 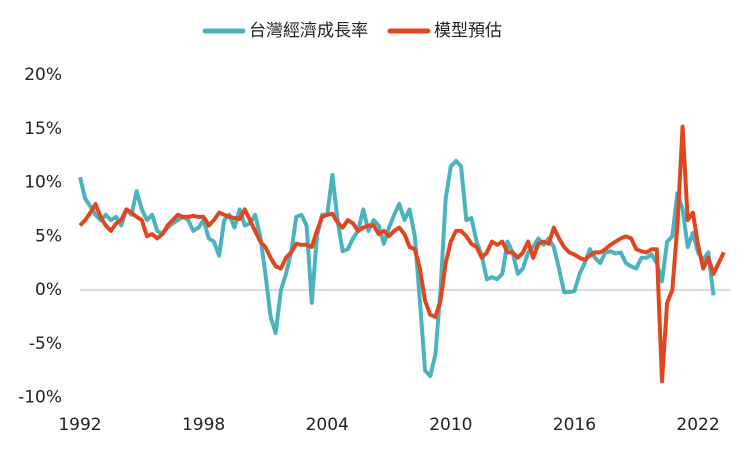 What do you see at coordinates (79, 425) in the screenshot?
I see `x-tick-label: 1992` at bounding box center [79, 425].